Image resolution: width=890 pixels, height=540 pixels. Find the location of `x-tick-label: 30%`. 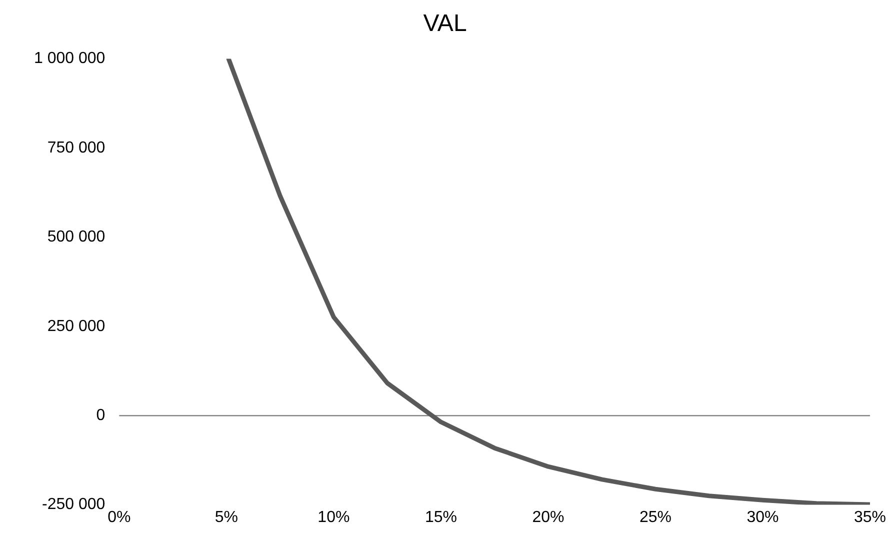

x-tick-label: 30% is located at coordinates (762, 517).